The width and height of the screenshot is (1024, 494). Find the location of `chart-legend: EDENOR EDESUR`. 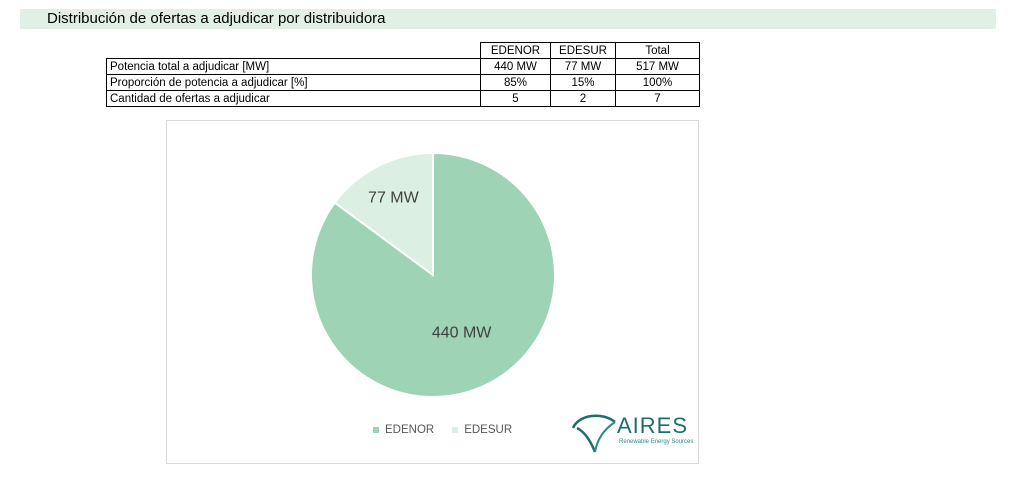

chart-legend: EDENOR EDESUR is located at coordinates (442, 430).